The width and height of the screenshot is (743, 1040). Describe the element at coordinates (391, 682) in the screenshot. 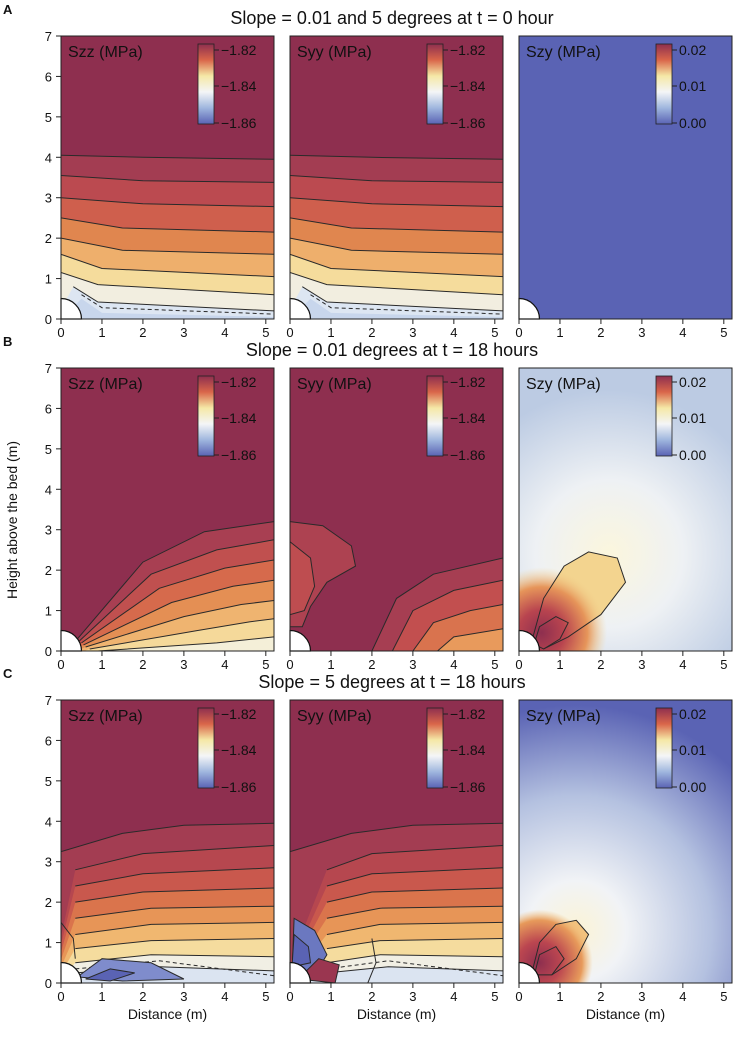

I see `panel-title: Slope = 5 degrees at t = 18 hours` at that location.